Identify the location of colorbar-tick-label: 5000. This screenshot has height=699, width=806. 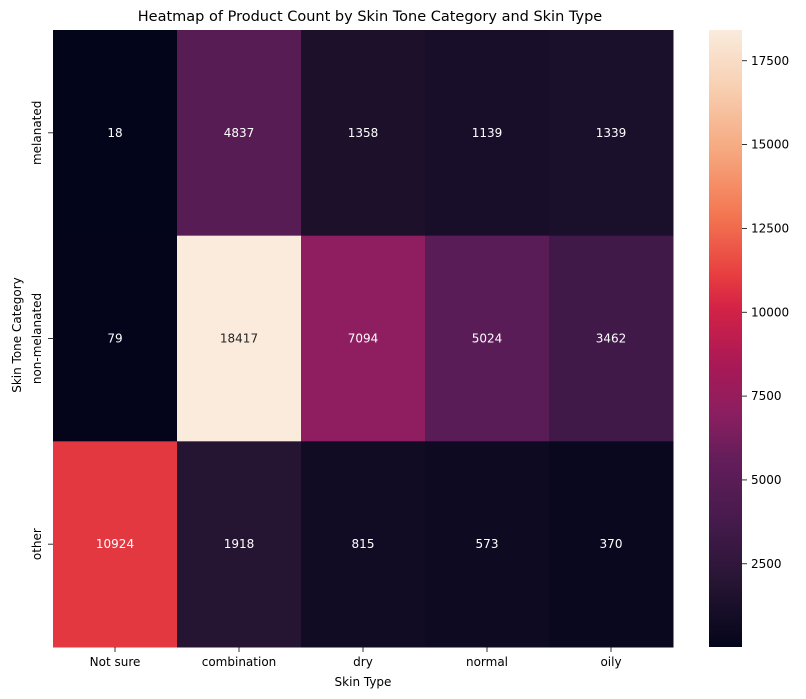
(766, 480).